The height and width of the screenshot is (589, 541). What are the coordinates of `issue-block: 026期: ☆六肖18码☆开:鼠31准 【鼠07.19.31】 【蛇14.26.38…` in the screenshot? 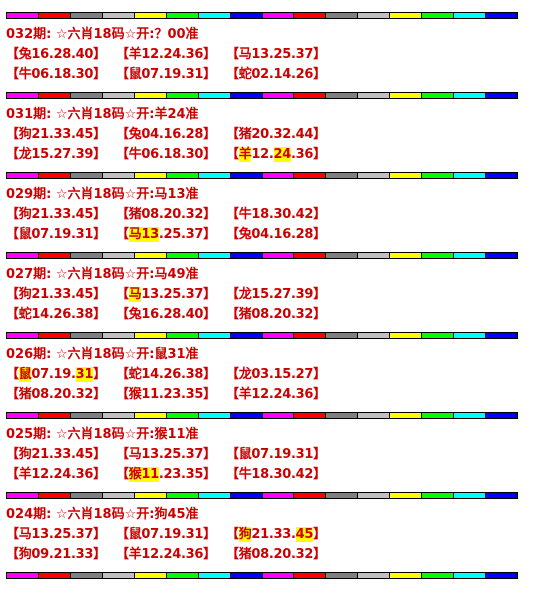 It's located at (271, 375).